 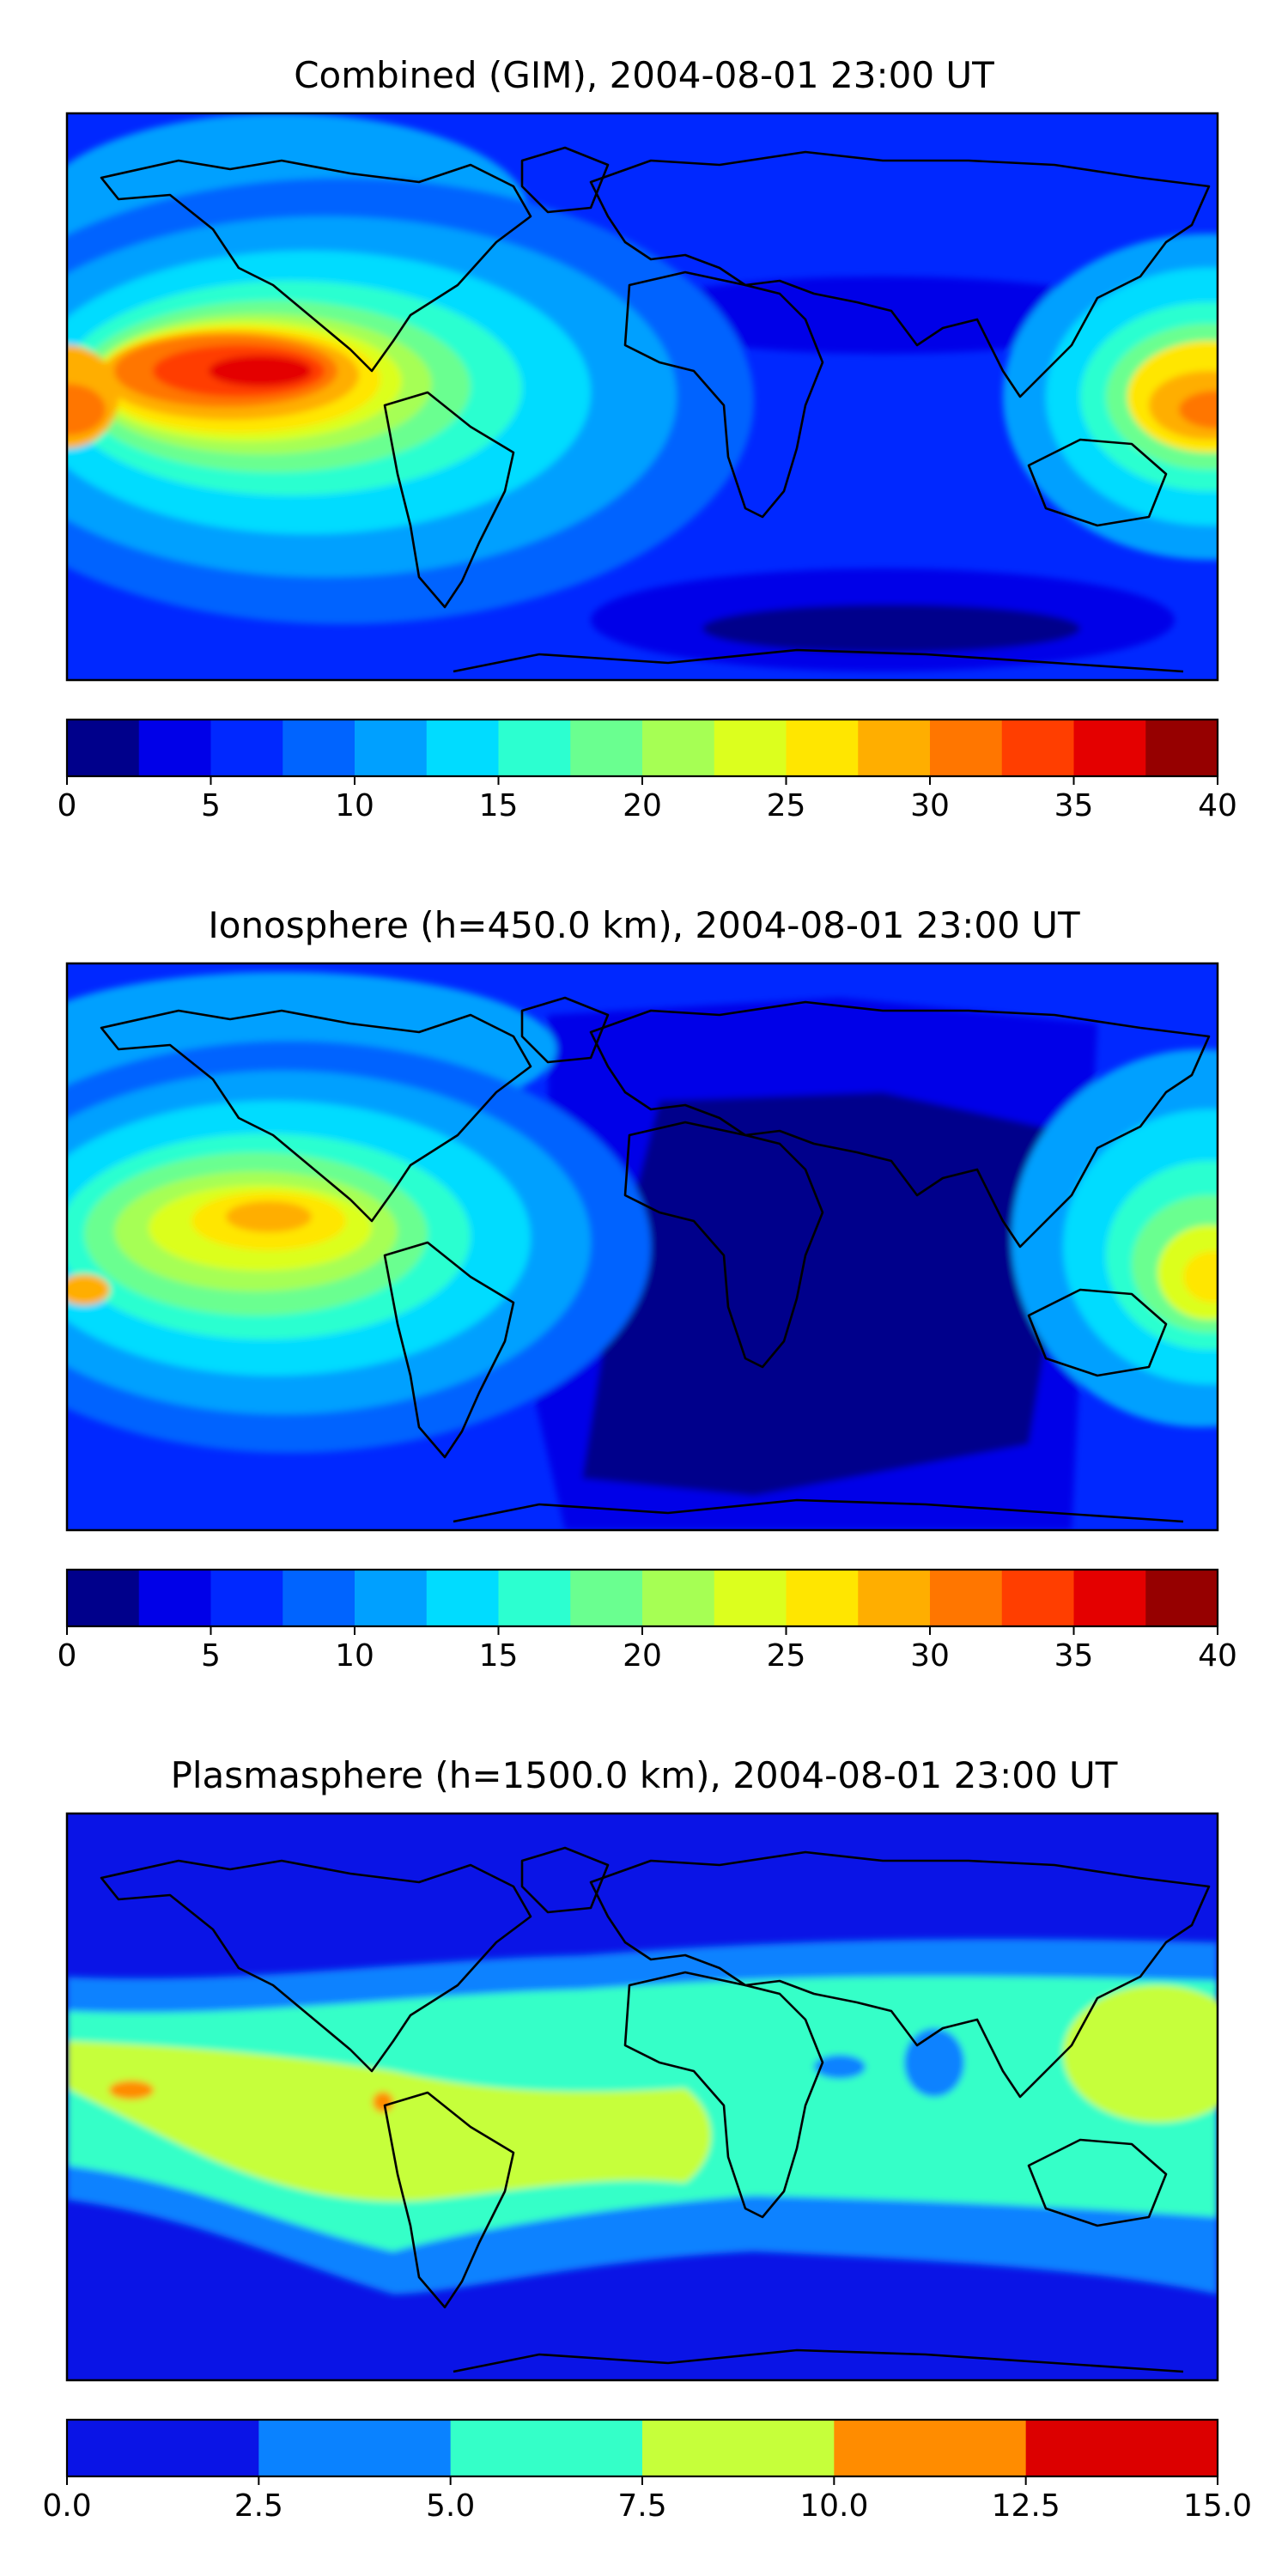 What do you see at coordinates (499, 806) in the screenshot?
I see `colorbar-tick-label: 15` at bounding box center [499, 806].